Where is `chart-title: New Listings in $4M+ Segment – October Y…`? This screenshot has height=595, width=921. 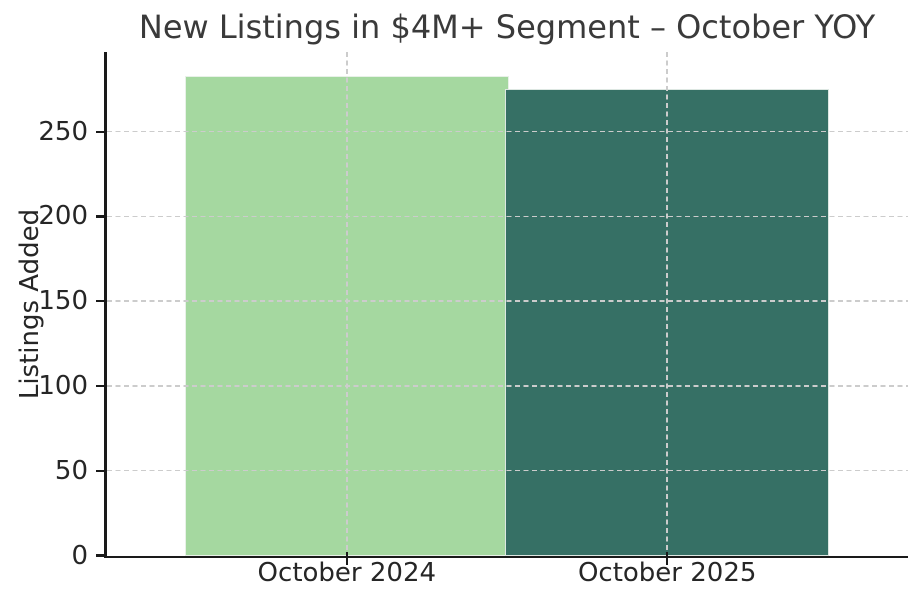
chart-title: New Listings in $4M+ Segment – October Y… is located at coordinates (507, 27).